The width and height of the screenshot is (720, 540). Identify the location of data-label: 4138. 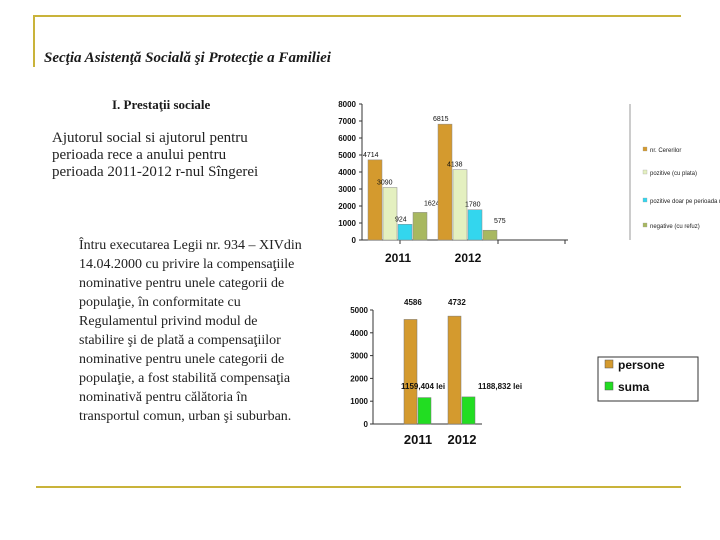
(455, 165).